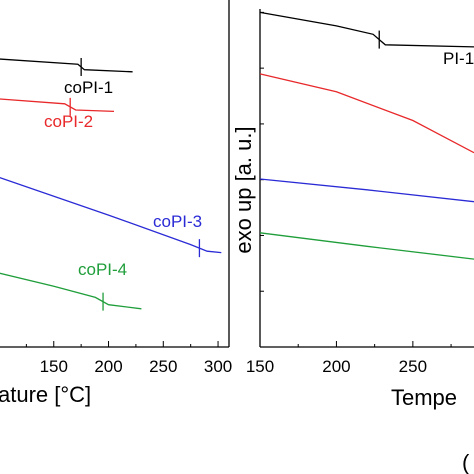 Image resolution: width=474 pixels, height=474 pixels. I want to click on left-x-tick-label: 300, so click(218, 366).